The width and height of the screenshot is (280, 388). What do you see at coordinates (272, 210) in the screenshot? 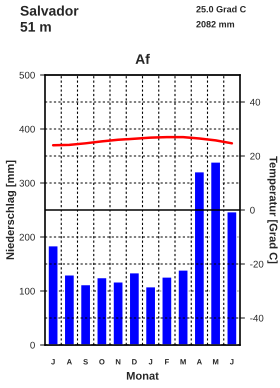
I see `y2-axis-title: Temperatur [Grad C]` at bounding box center [272, 210].